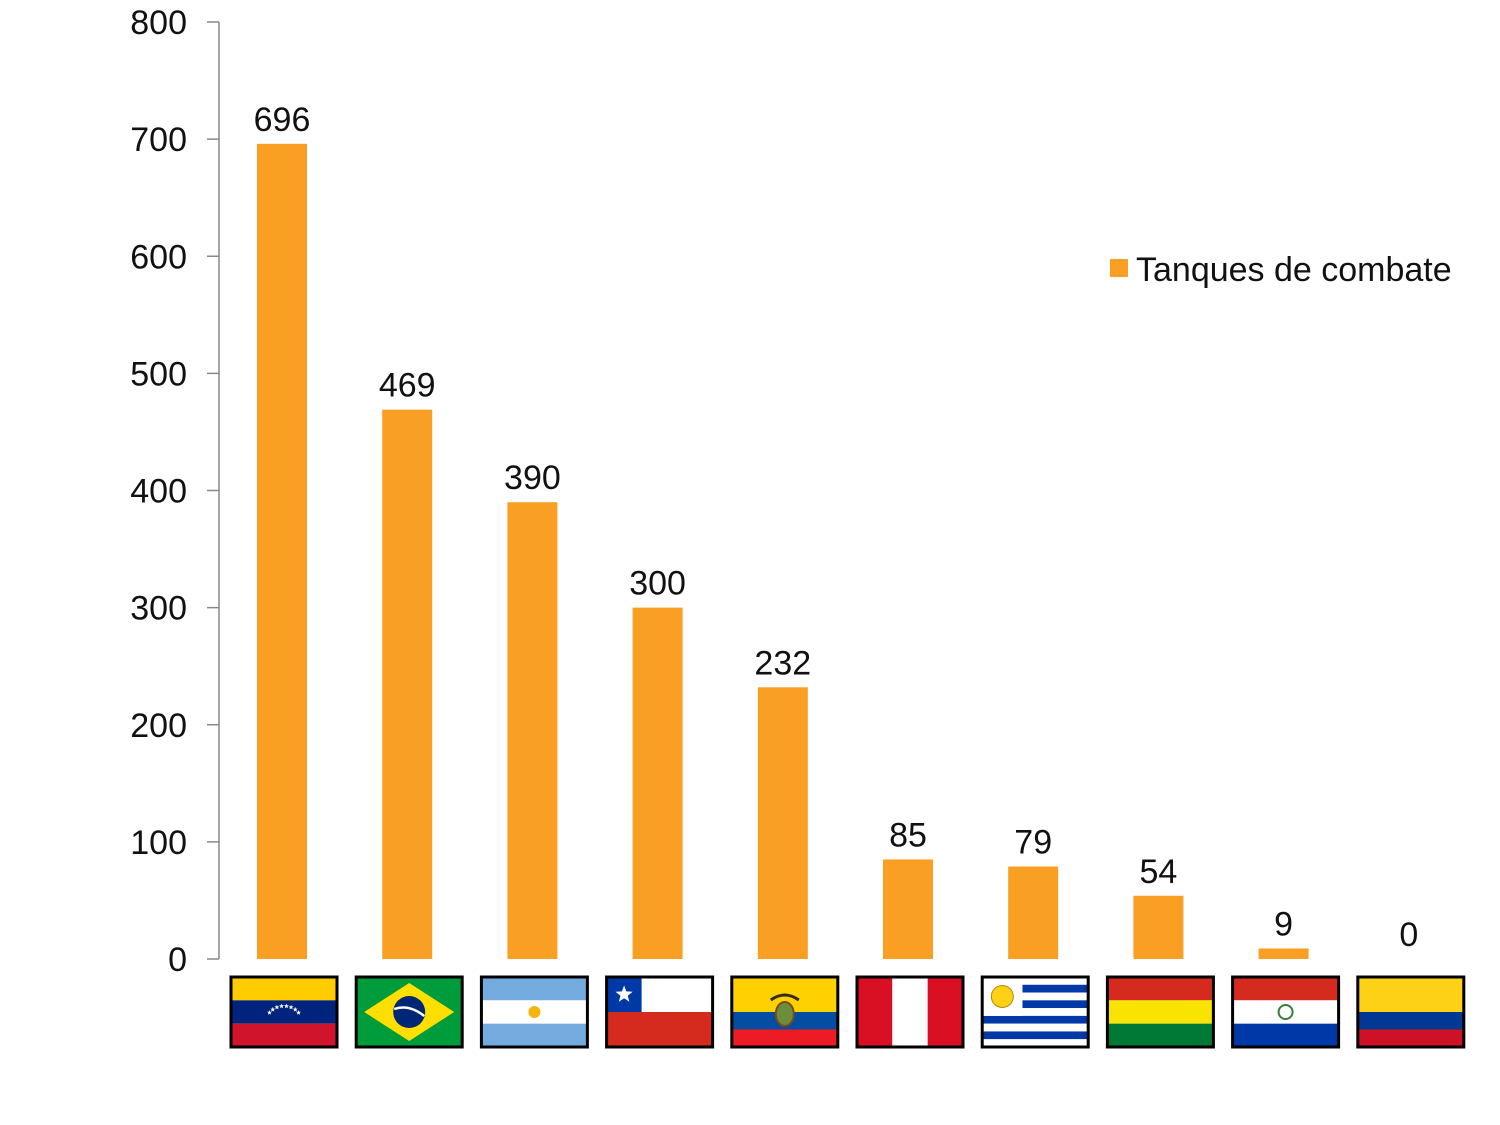 This screenshot has height=1125, width=1500. What do you see at coordinates (158, 492) in the screenshot?
I see `y-tick-label: 400` at bounding box center [158, 492].